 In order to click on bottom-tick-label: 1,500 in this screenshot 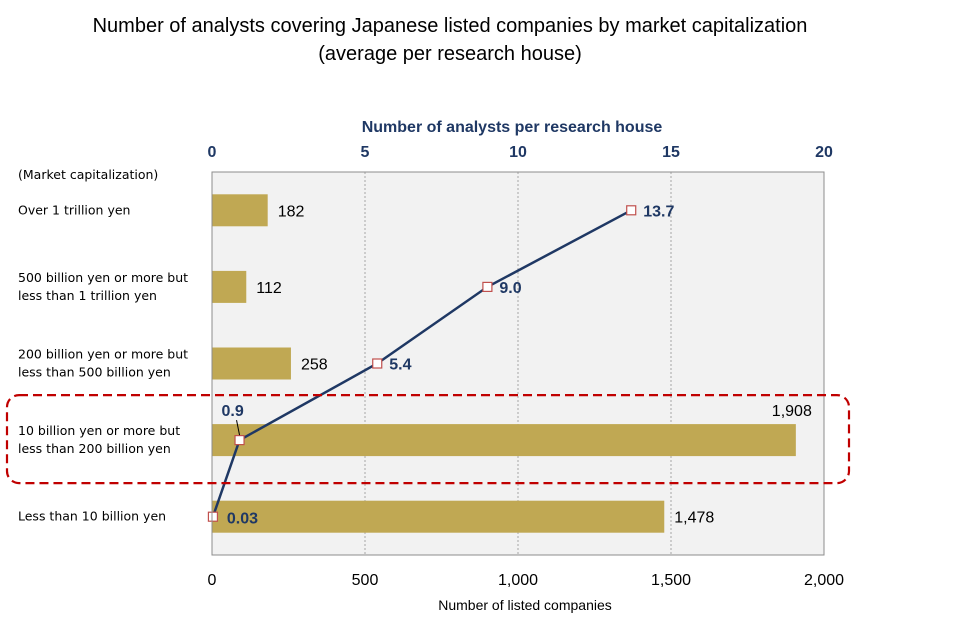, I will do `click(671, 580)`.